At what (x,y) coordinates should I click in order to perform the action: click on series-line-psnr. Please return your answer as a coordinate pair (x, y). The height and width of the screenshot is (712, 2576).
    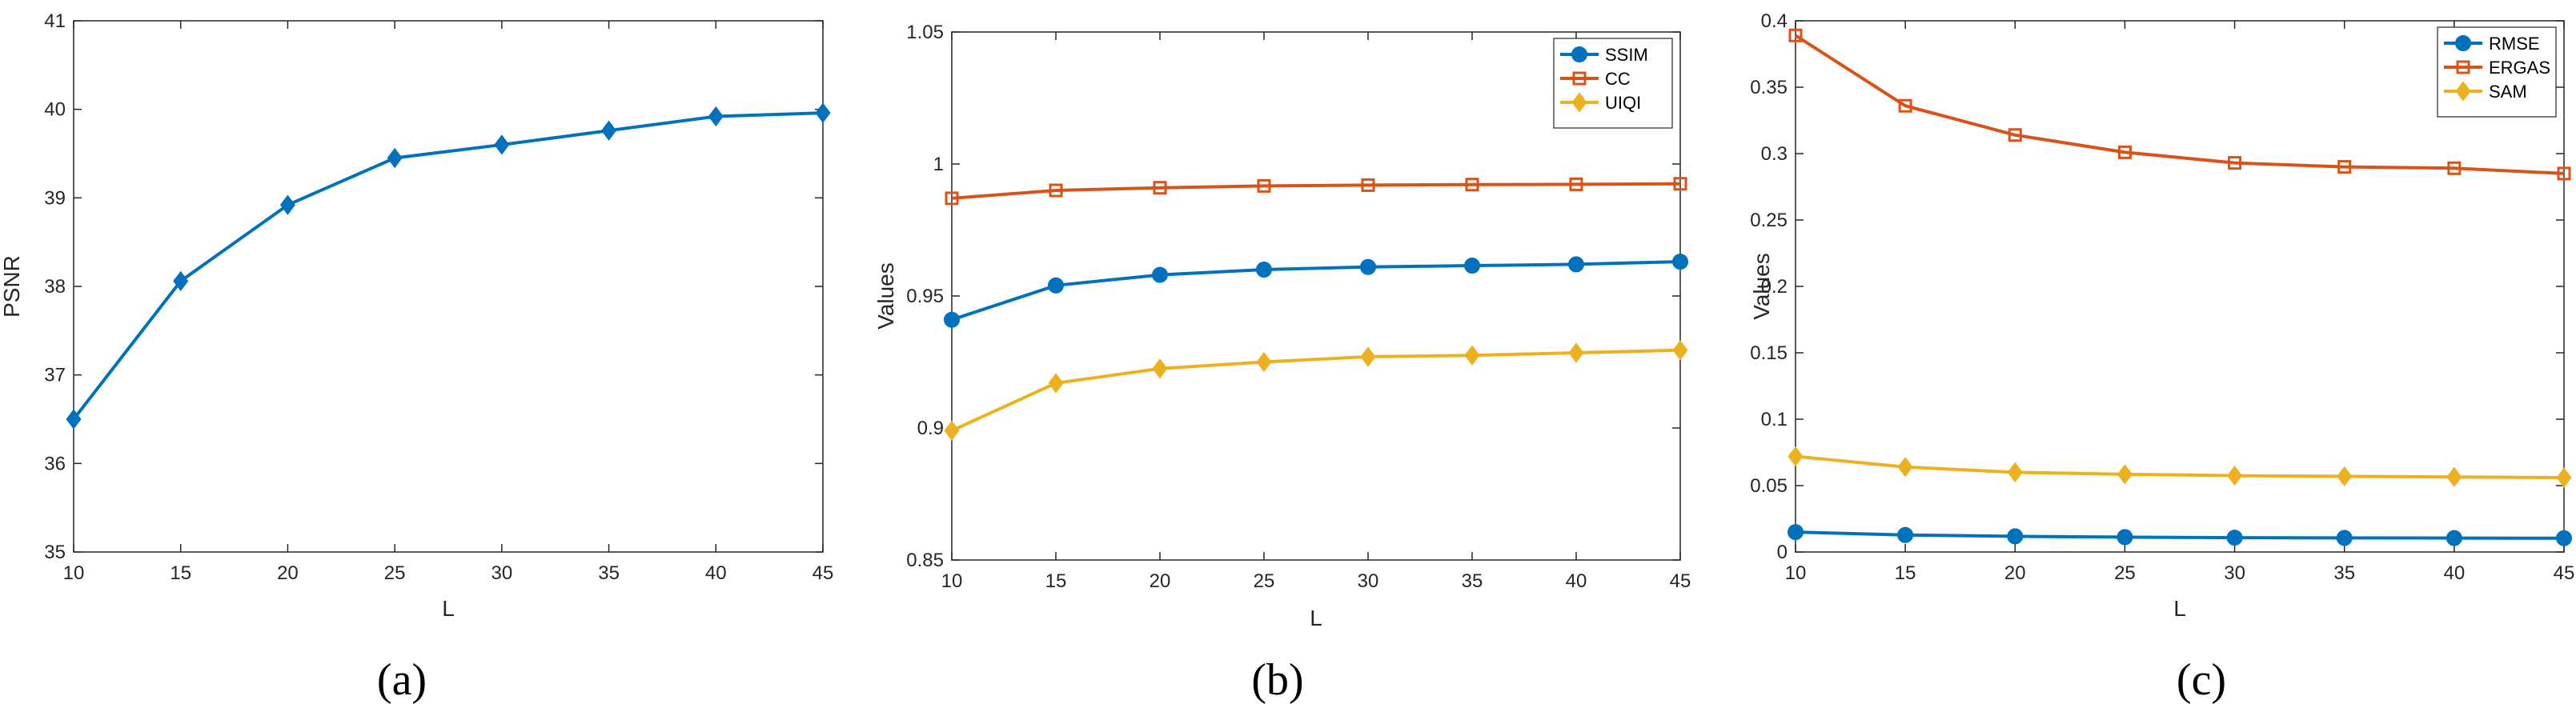
    Looking at the image, I should click on (448, 266).